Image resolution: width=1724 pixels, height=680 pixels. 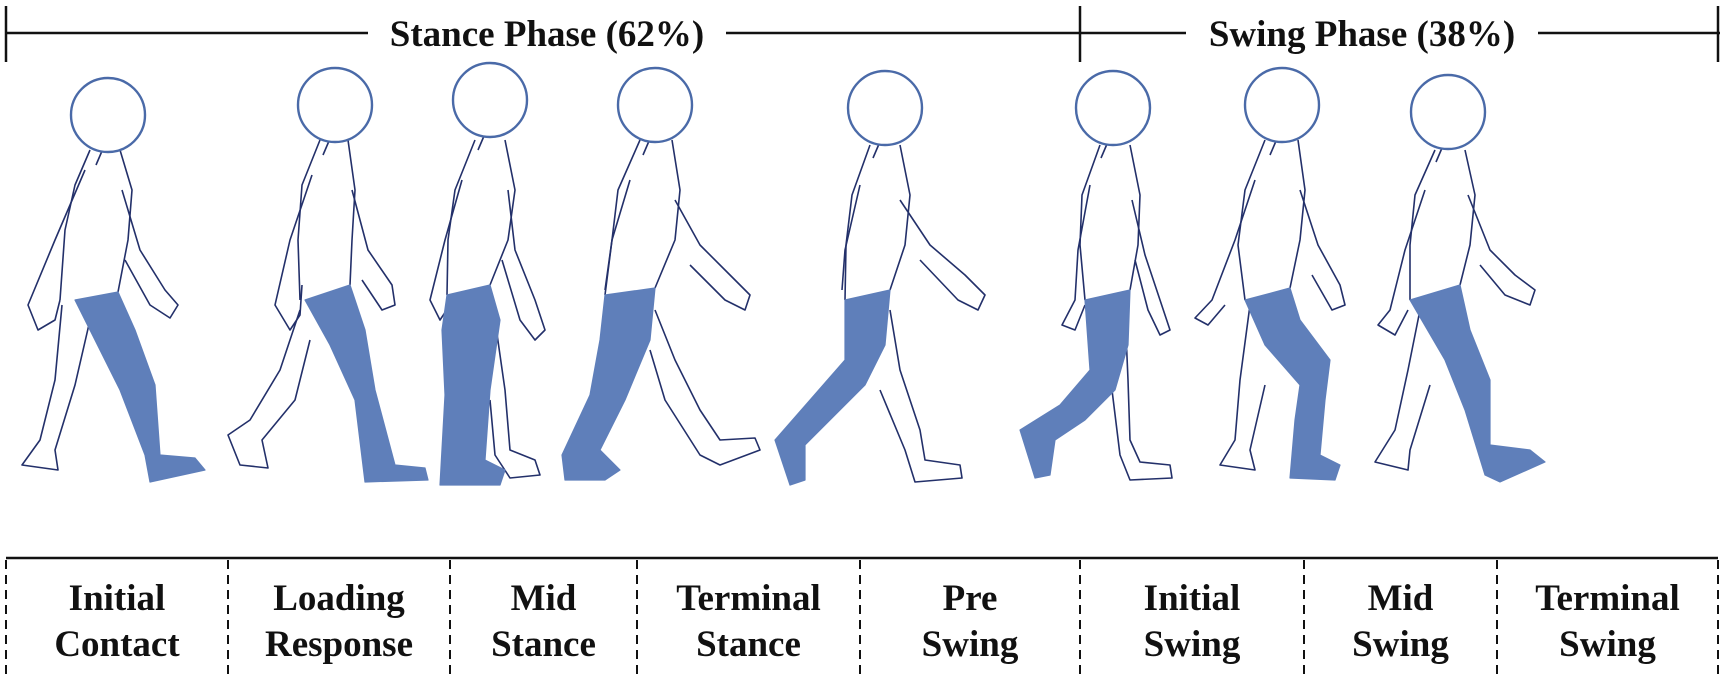 What do you see at coordinates (970, 622) in the screenshot?
I see `stage-label-pre-swing: Pre Swing` at bounding box center [970, 622].